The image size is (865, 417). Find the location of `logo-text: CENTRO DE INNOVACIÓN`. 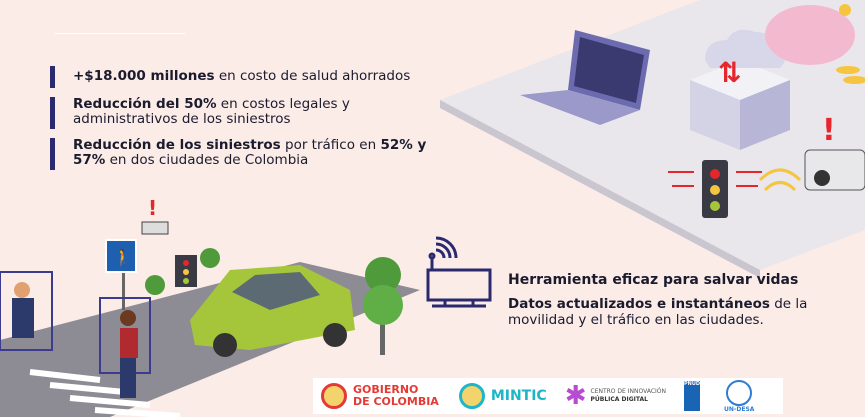

logo-text: CENTRO DE INNOVACIÓN is located at coordinates (628, 391).